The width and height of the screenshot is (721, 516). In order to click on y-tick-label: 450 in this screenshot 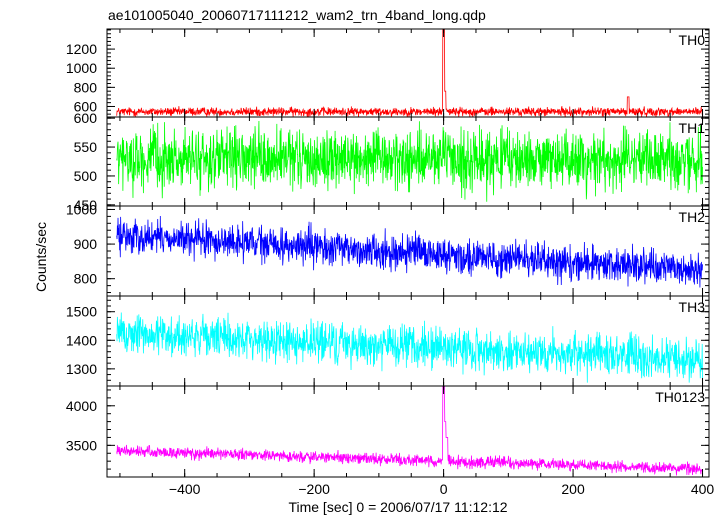, I will do `click(86, 205)`.